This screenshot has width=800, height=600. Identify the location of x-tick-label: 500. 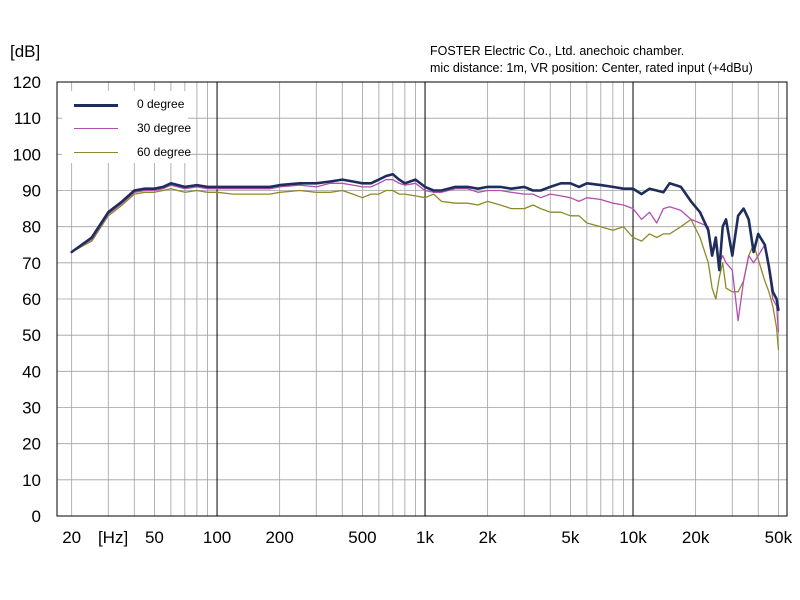
(362, 537).